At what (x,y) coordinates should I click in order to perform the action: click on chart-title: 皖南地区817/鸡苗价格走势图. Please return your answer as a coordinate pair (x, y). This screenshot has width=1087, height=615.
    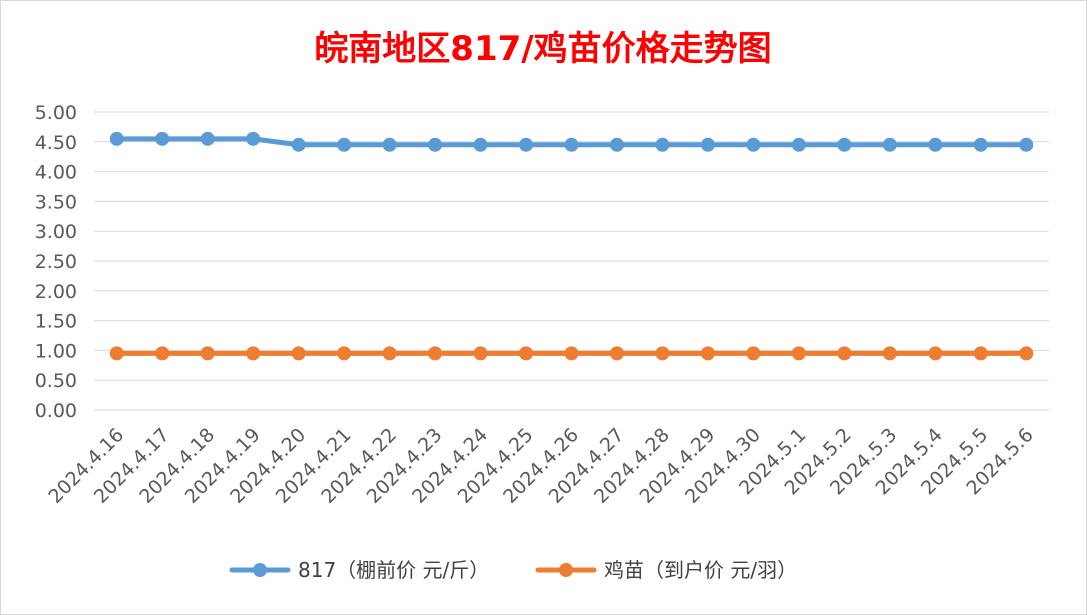
    Looking at the image, I should click on (542, 49).